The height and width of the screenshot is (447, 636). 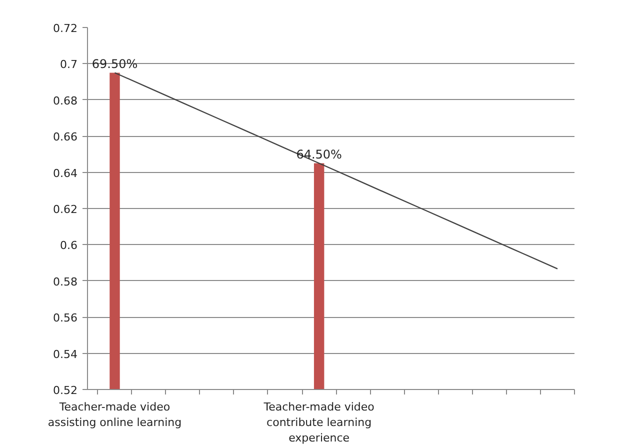 I want to click on y-tick-label: 0.64, so click(x=65, y=173).